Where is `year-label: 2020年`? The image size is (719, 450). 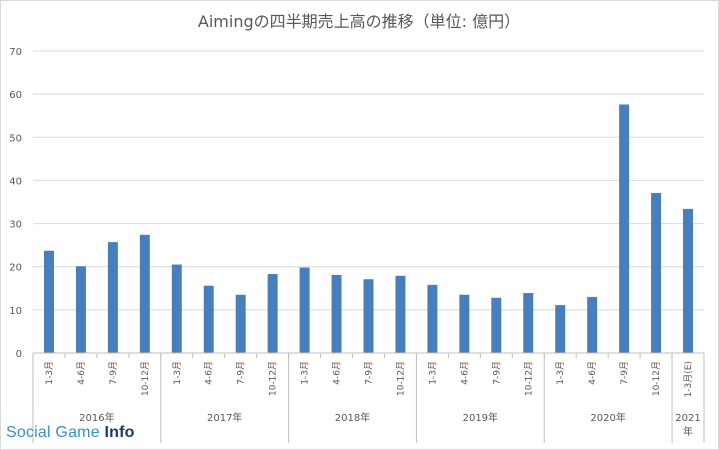 year-label: 2020年 is located at coordinates (607, 417).